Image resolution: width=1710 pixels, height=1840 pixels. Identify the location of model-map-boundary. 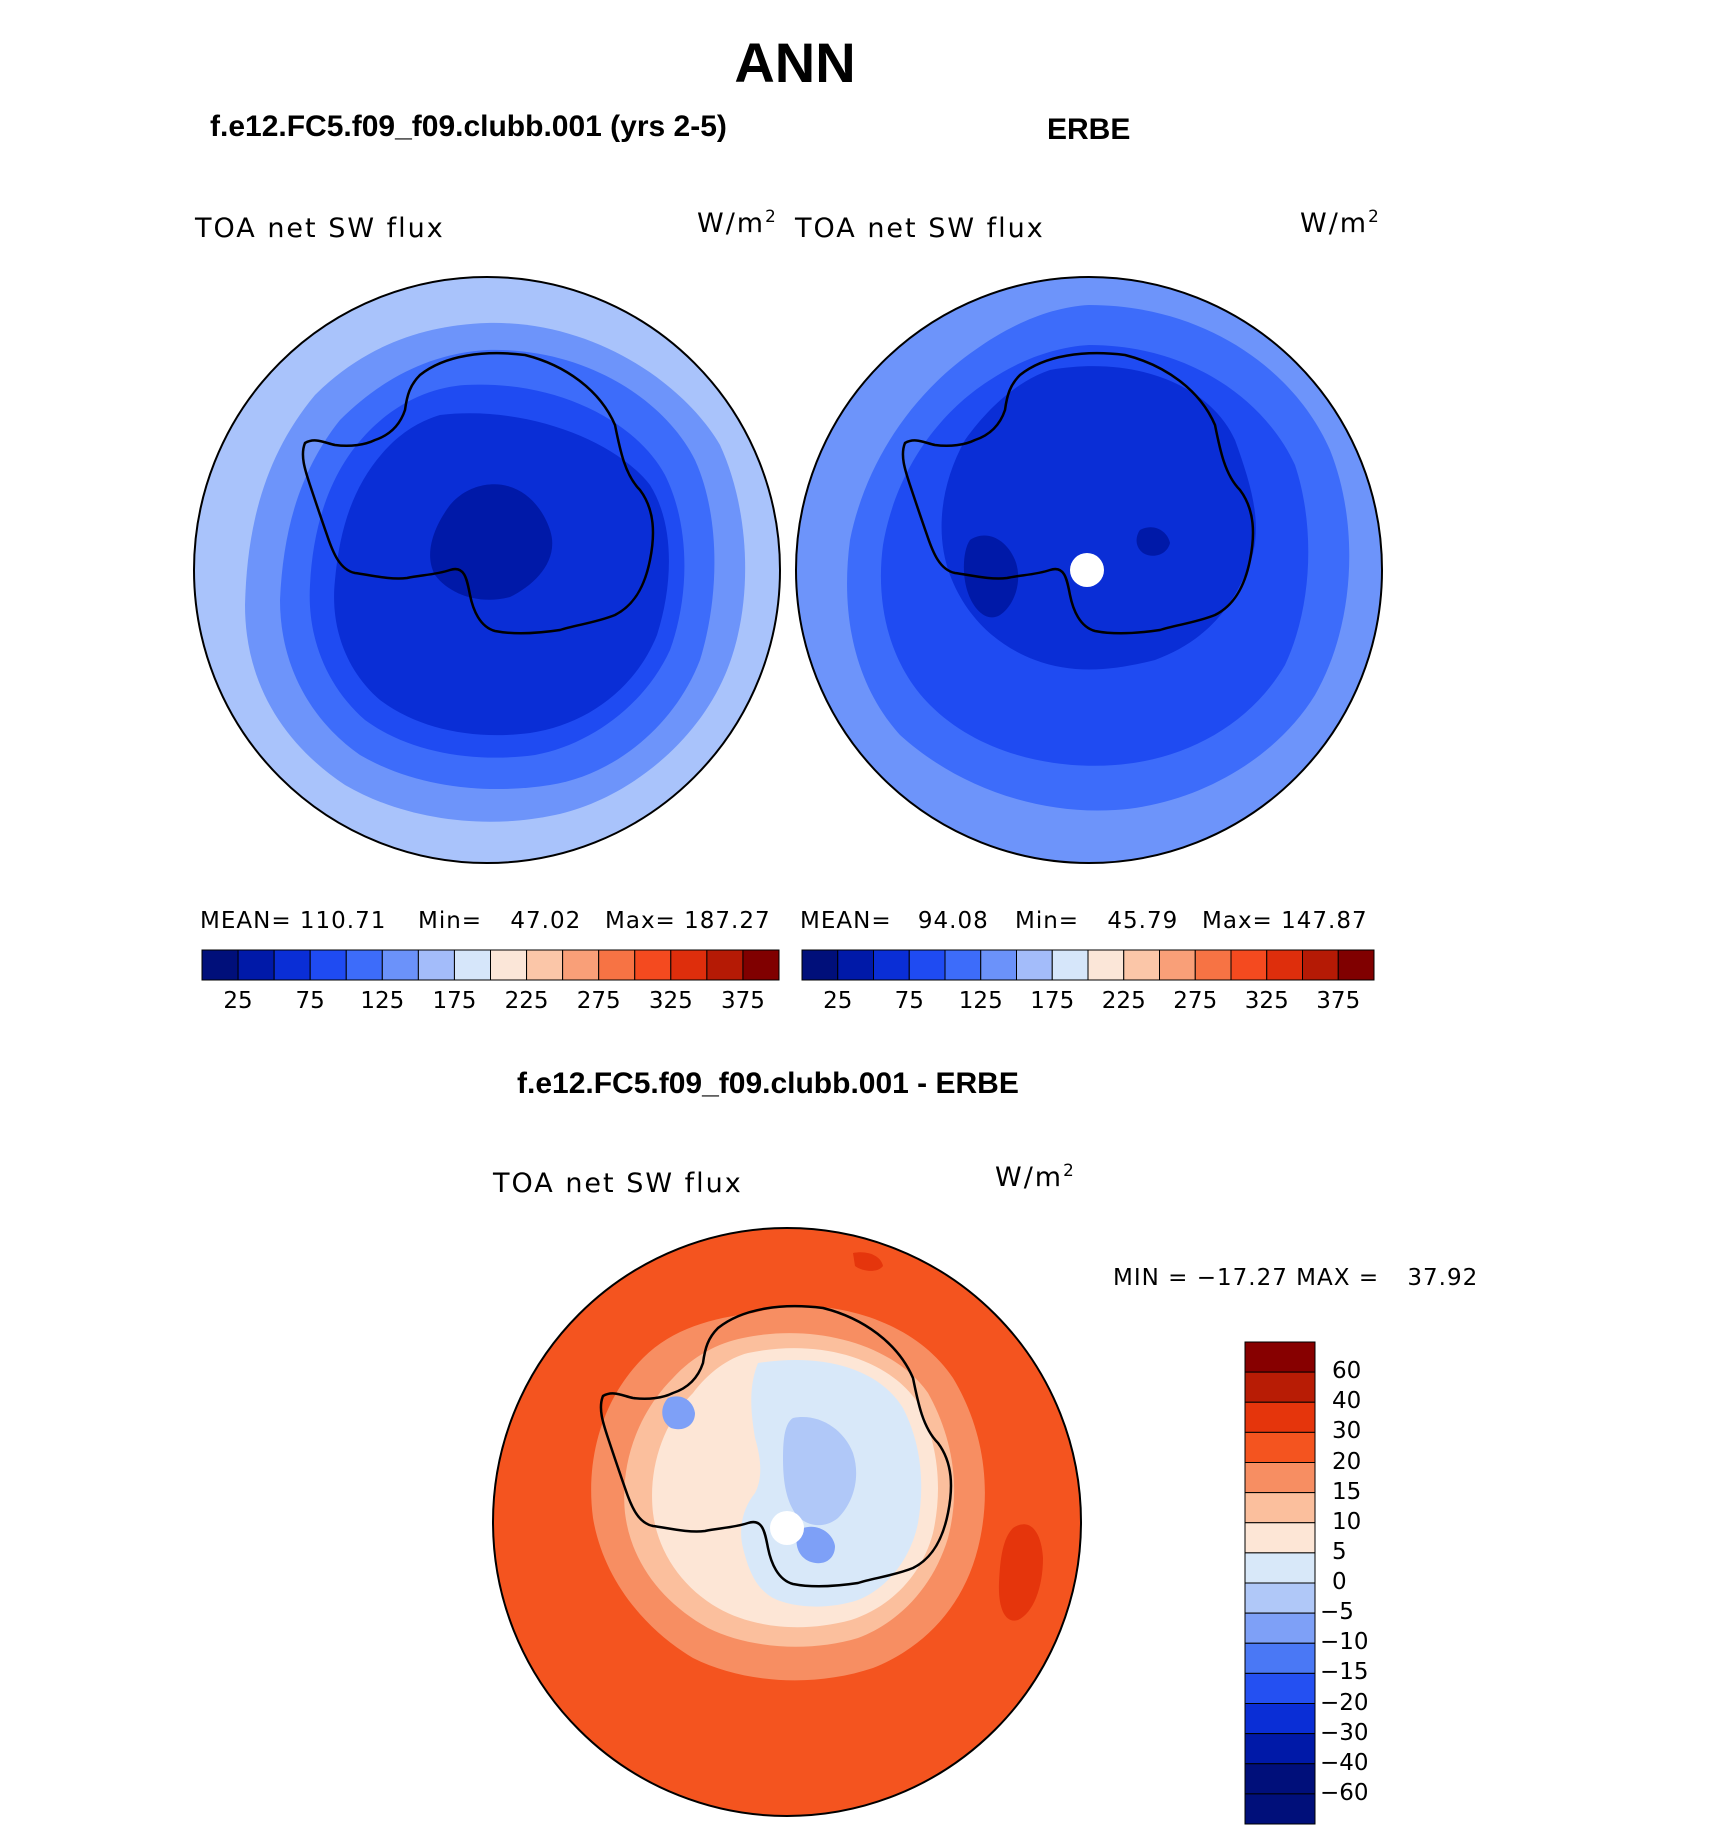
(487, 570).